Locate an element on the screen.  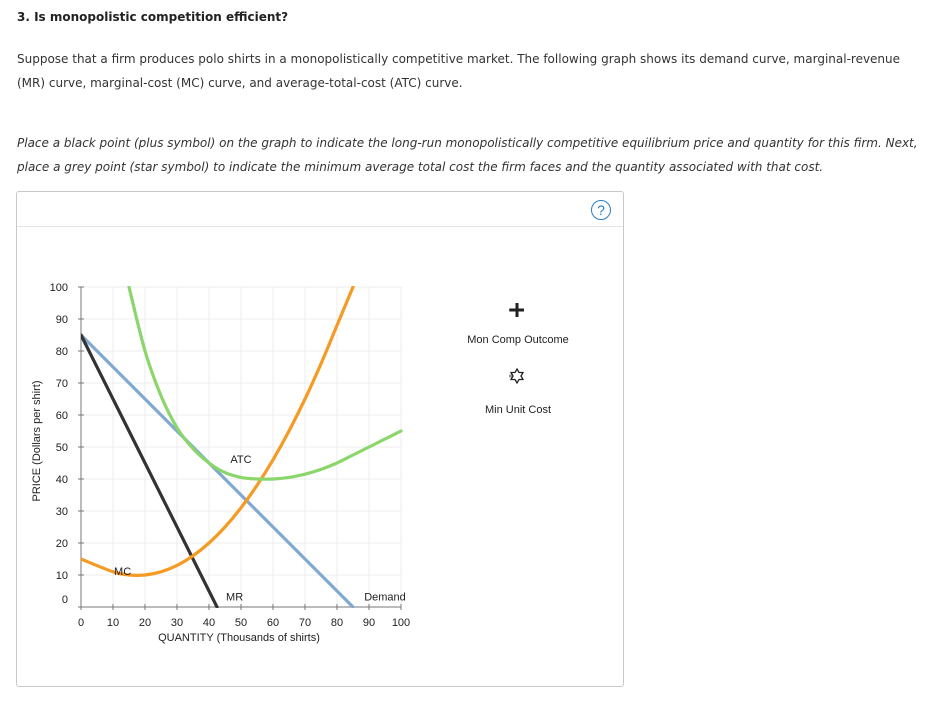
y-tick-label: 10 is located at coordinates (62, 576).